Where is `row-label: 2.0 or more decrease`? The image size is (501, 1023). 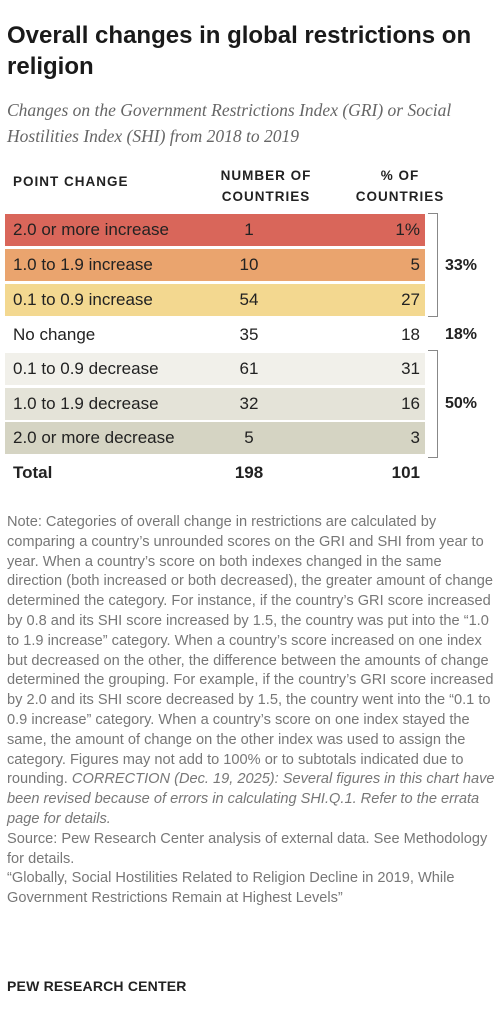 row-label: 2.0 or more decrease is located at coordinates (94, 437).